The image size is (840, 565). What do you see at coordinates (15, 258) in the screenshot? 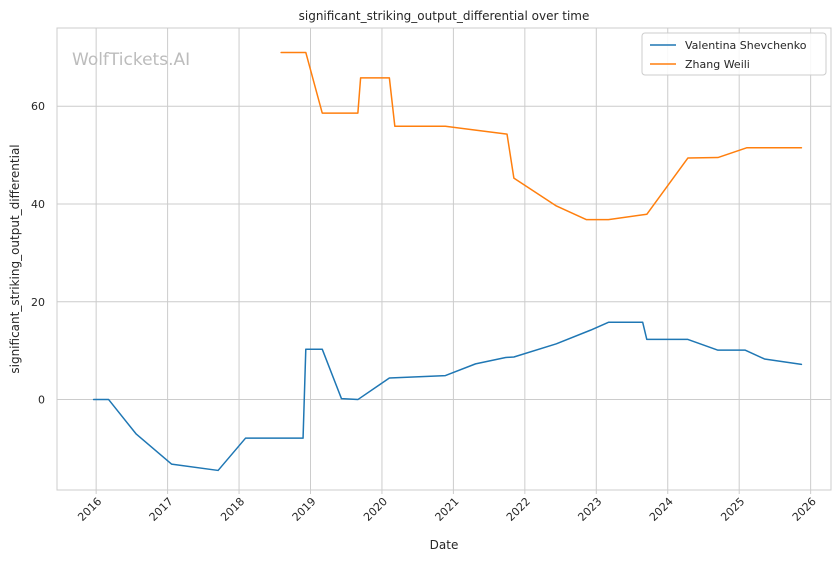
I see `y-axis-label: significant_striking_output_differential` at bounding box center [15, 258].